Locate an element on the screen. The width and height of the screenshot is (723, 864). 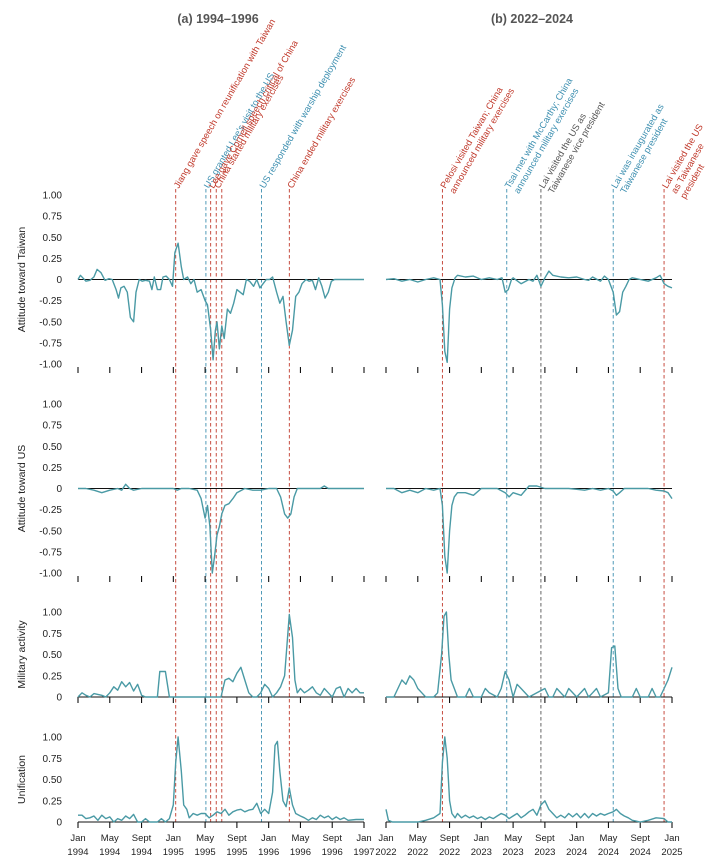
y-axis-label: Attitude toward US is located at coordinates (22, 489).